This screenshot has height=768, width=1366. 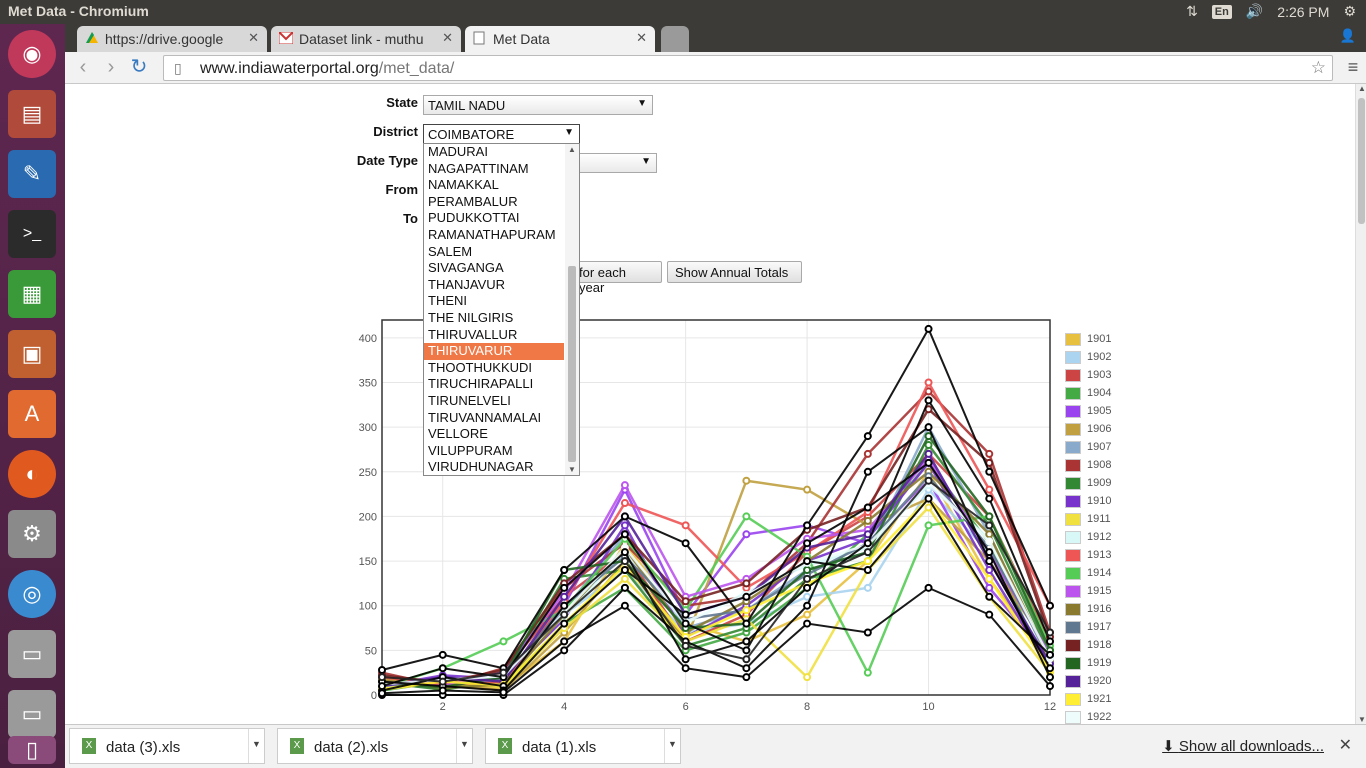 What do you see at coordinates (734, 272) in the screenshot?
I see `show-annual-totals-button: Show Annual Totals` at bounding box center [734, 272].